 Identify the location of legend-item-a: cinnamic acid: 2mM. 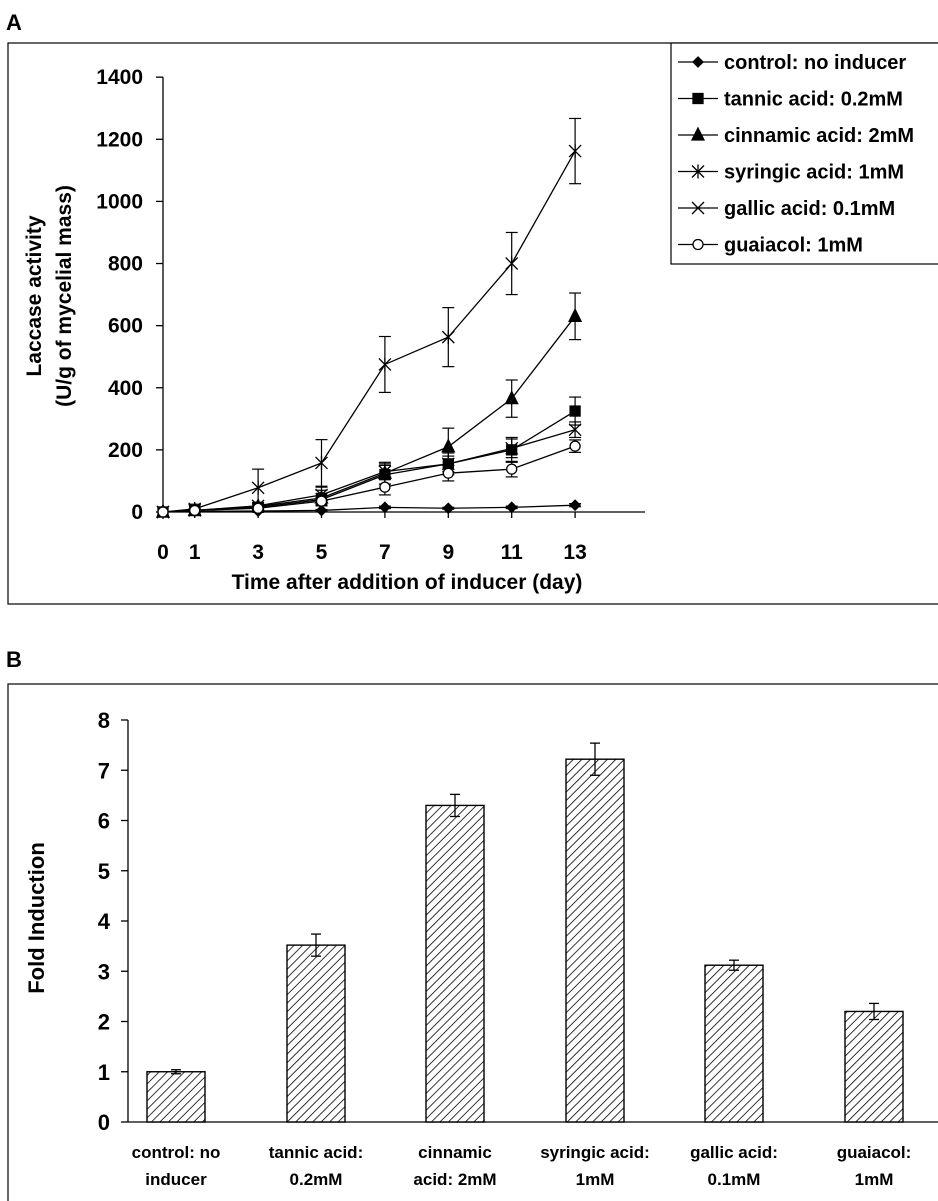
(796, 136).